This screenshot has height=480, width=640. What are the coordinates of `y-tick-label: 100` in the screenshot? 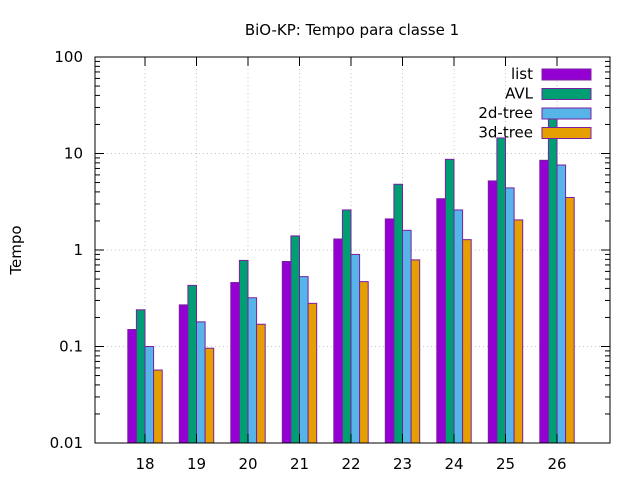 It's located at (68, 57).